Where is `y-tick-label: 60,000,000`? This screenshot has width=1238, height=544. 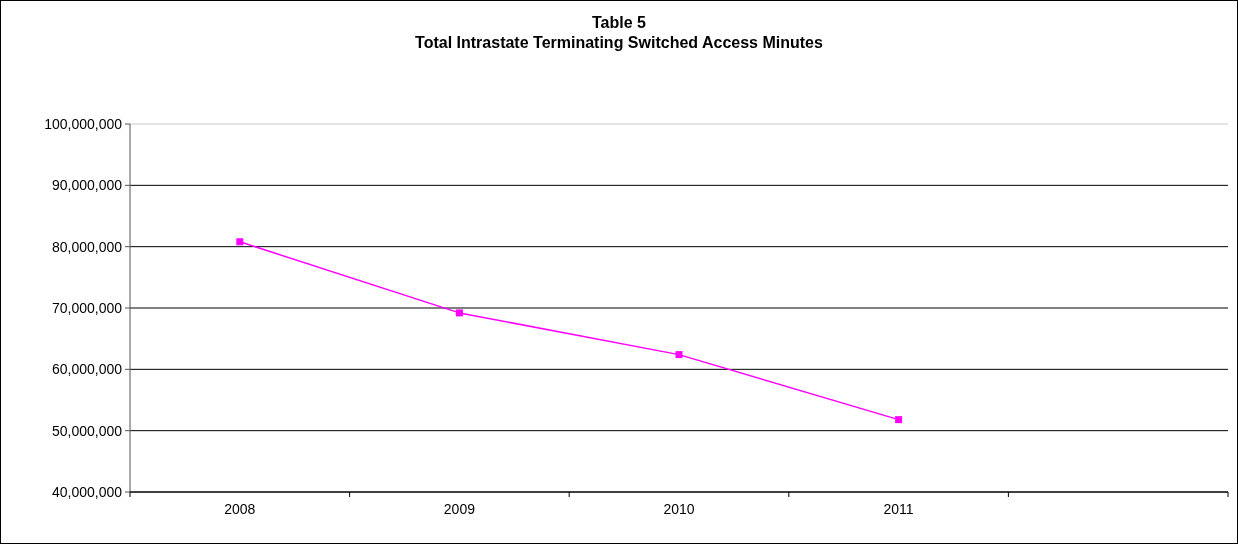
y-tick-label: 60,000,000 is located at coordinates (87, 369).